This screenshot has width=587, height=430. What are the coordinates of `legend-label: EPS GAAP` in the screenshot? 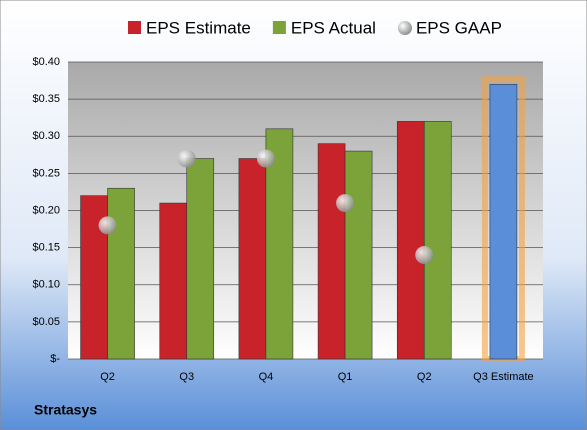 It's located at (459, 27).